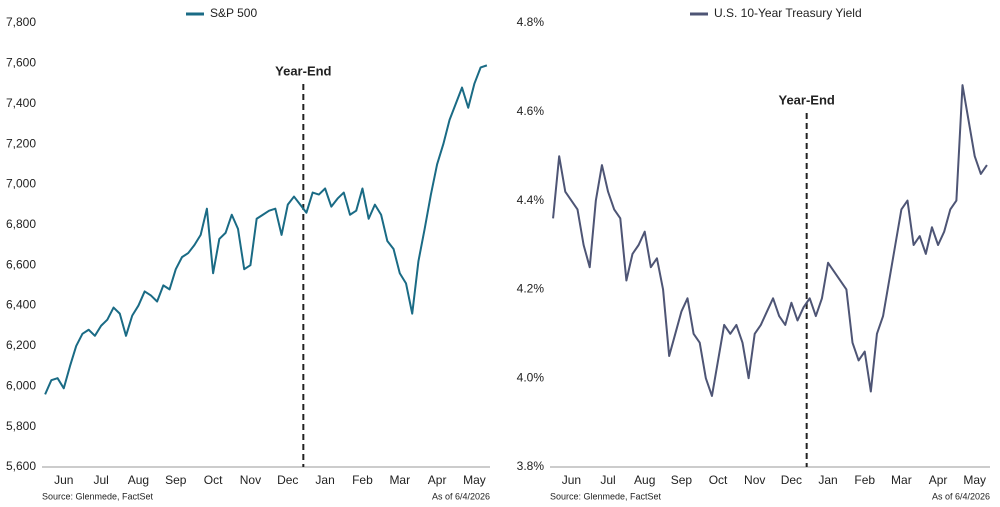  I want to click on y-tick-label: 7,000, so click(21, 184).